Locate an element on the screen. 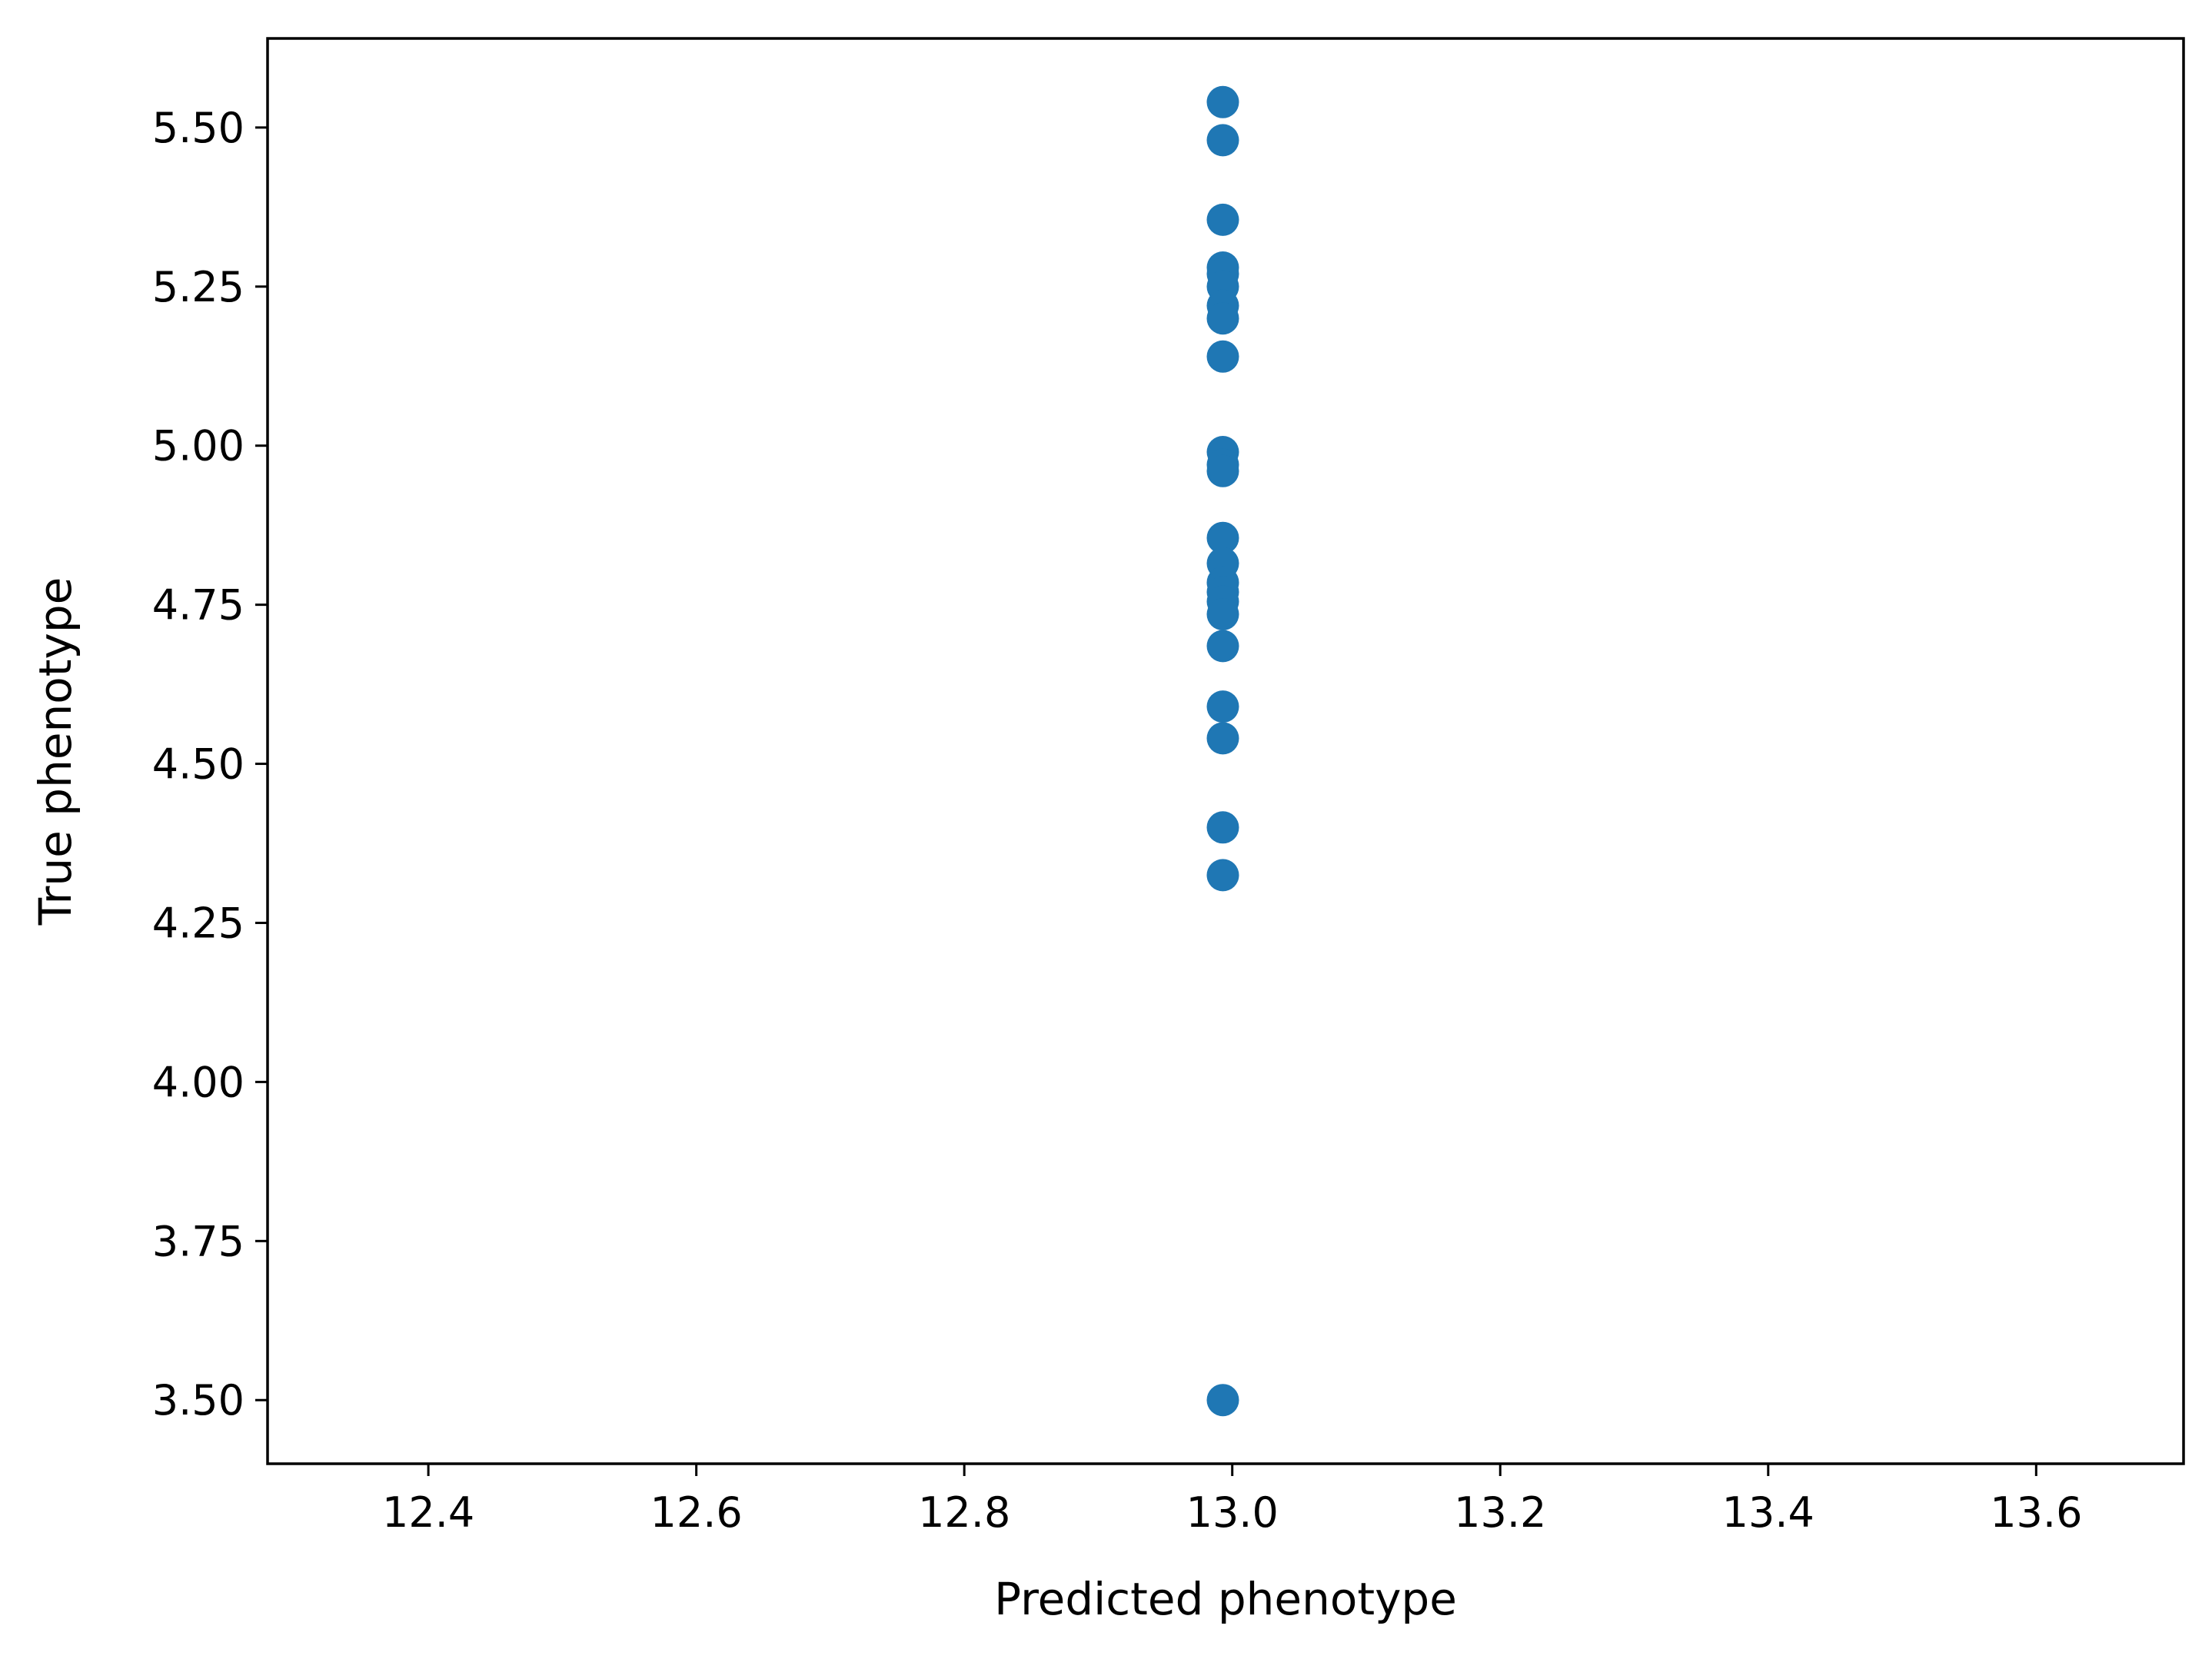 This screenshot has height=1659, width=2212. y-axis: 3.50 3.75 4.00 4.25 4.50 4.75 5.00 5.25 5.50 is located at coordinates (210, 764).